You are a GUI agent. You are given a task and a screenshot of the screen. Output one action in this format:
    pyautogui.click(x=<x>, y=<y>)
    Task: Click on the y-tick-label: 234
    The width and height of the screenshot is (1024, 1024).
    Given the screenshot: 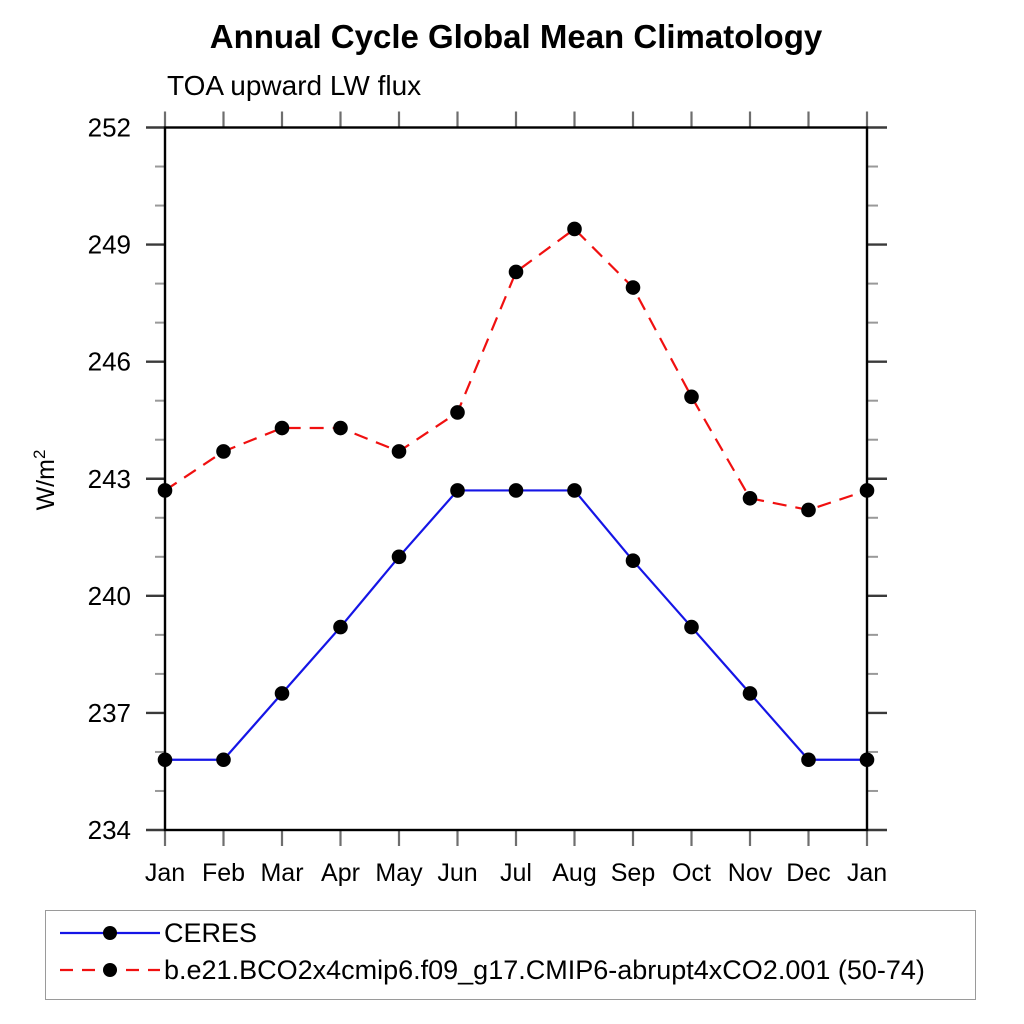 What is the action you would take?
    pyautogui.click(x=109, y=830)
    